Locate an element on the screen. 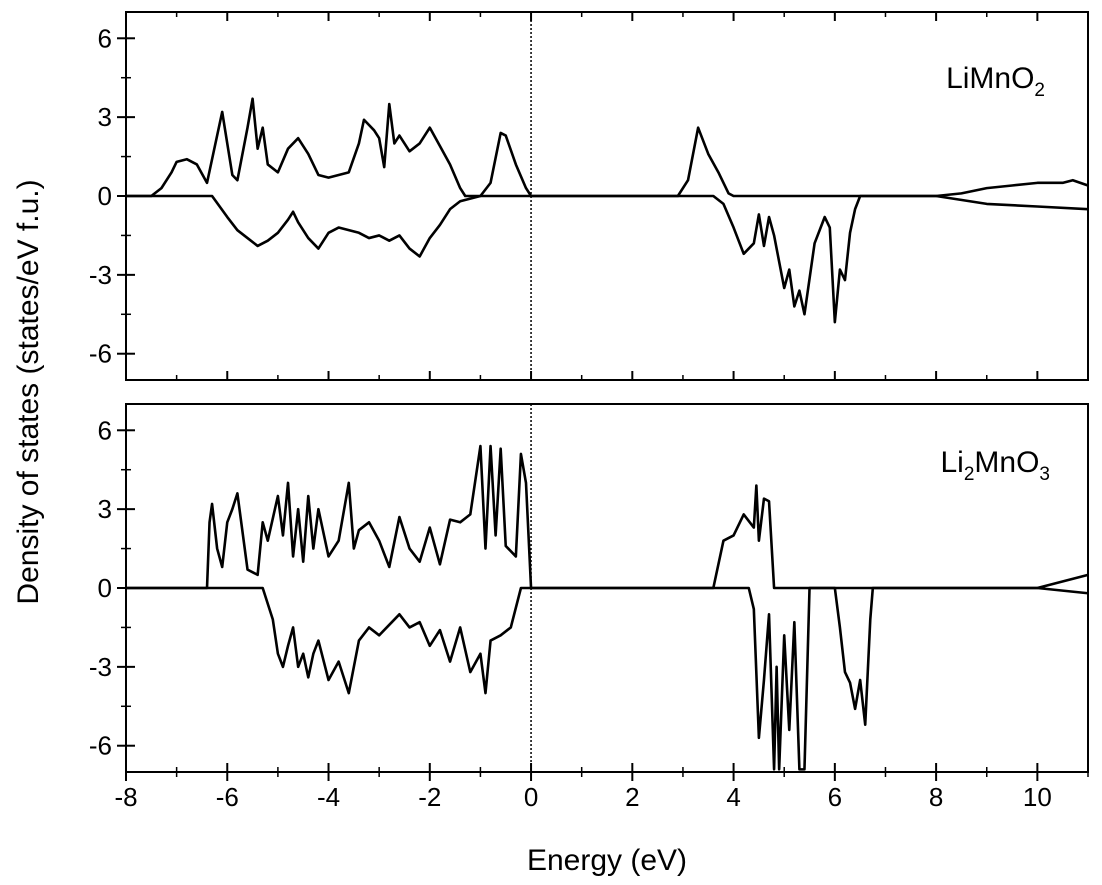  x-tick-label: -2 is located at coordinates (429, 797).